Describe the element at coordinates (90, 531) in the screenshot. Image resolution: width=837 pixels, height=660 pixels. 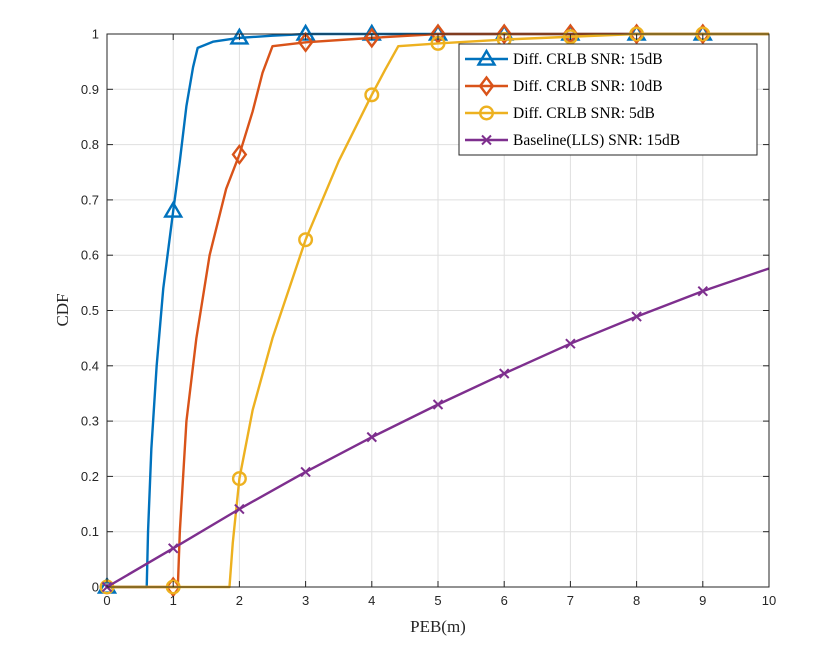
I see `y-tick-label: 0.1` at that location.